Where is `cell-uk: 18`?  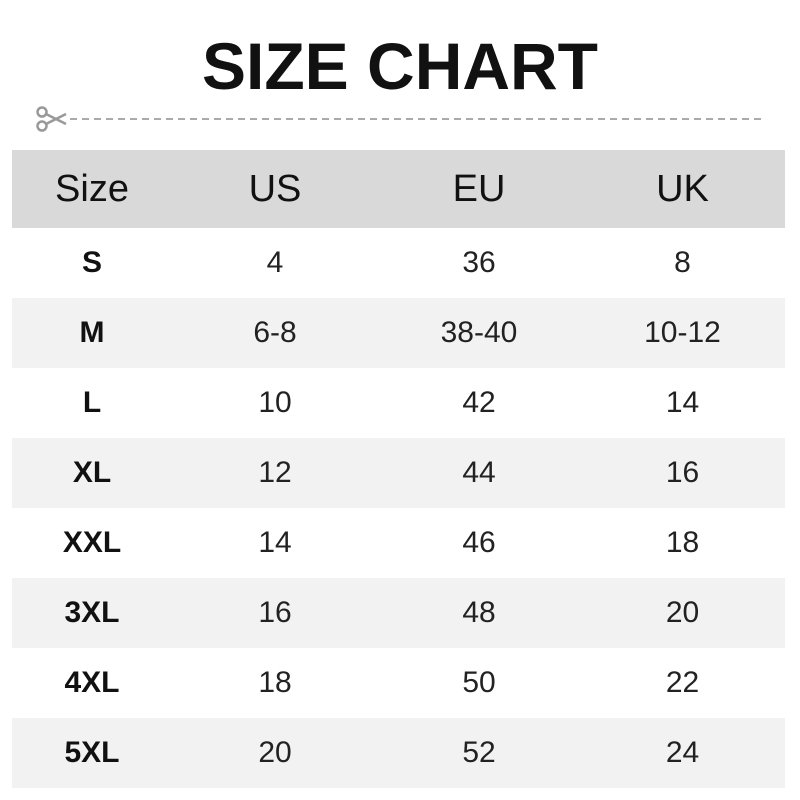
cell-uk: 18 is located at coordinates (682, 542).